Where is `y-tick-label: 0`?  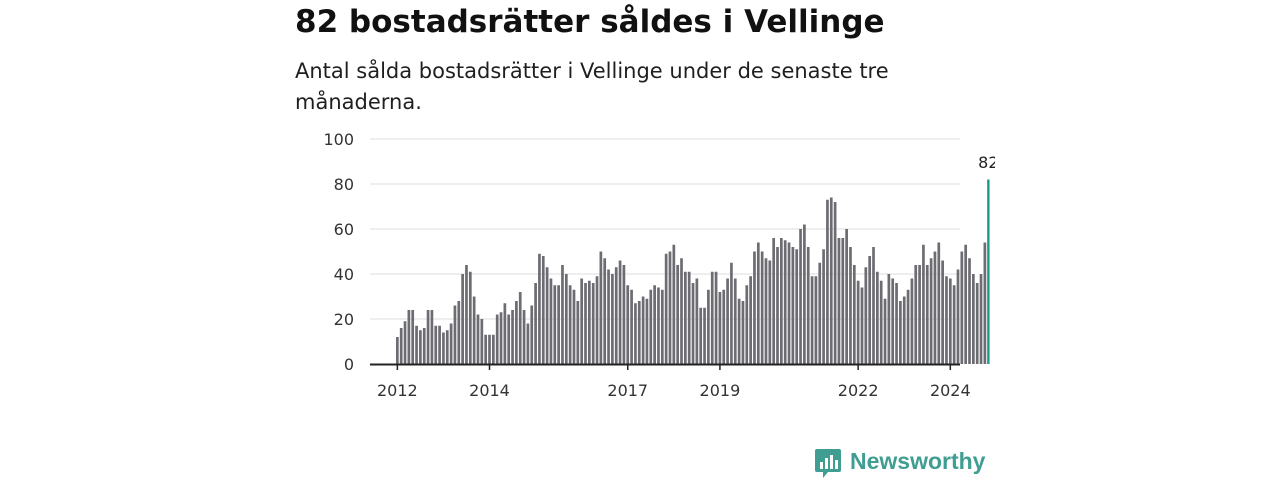
y-tick-label: 0 is located at coordinates (349, 364).